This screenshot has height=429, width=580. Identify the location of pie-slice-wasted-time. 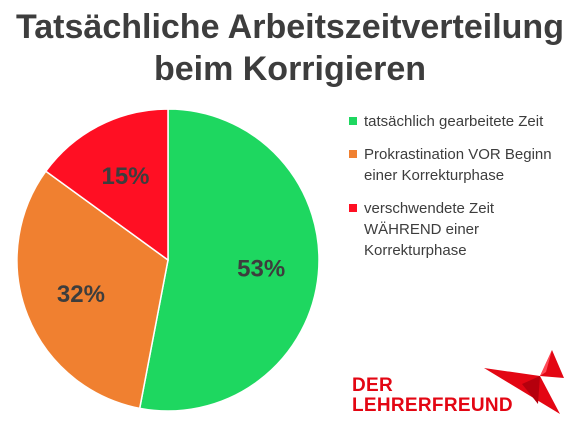
(106, 185).